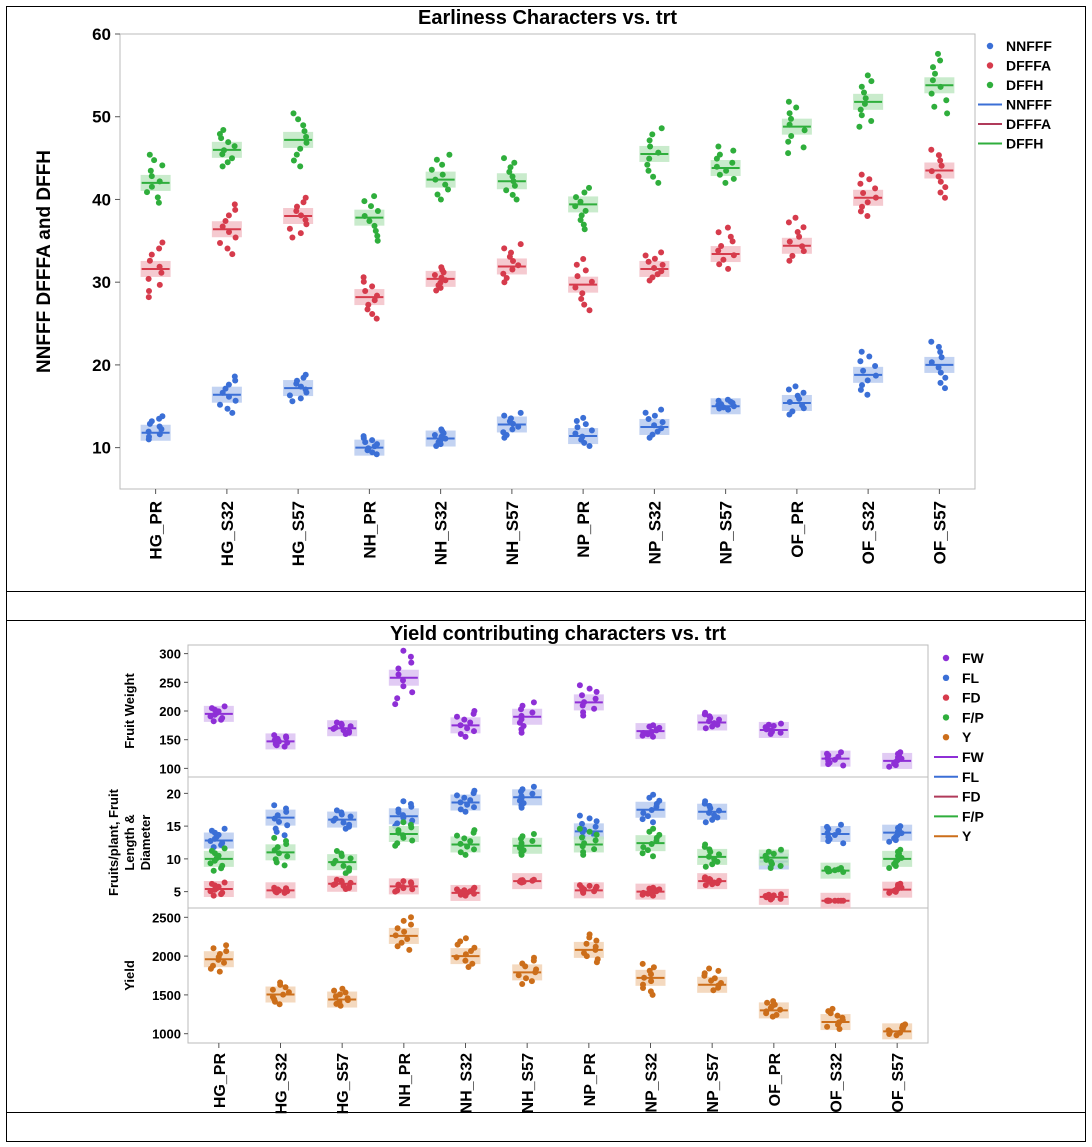 Image resolution: width=1092 pixels, height=1147 pixels. I want to click on earliness-x-tick-label: HG_S32, so click(227, 533).